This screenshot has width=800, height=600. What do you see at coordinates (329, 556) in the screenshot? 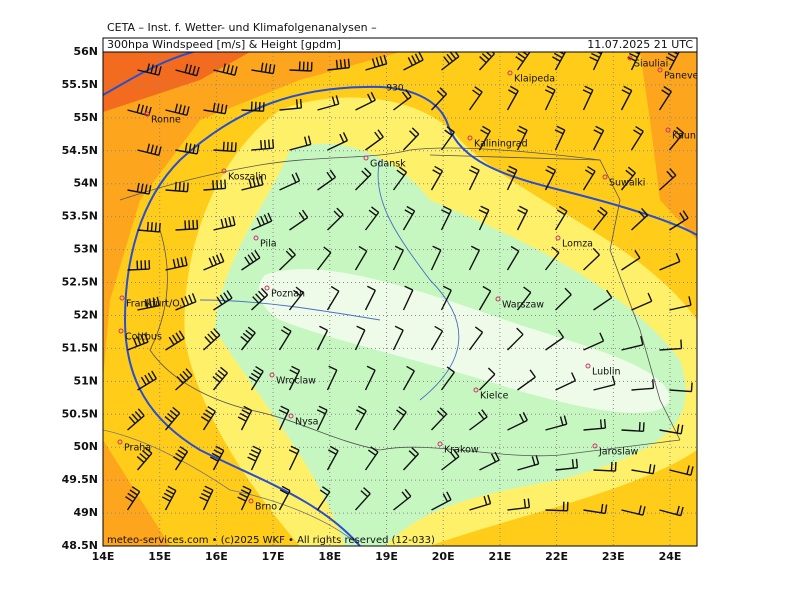
I see `lon-tick-label: 18E` at bounding box center [329, 556].